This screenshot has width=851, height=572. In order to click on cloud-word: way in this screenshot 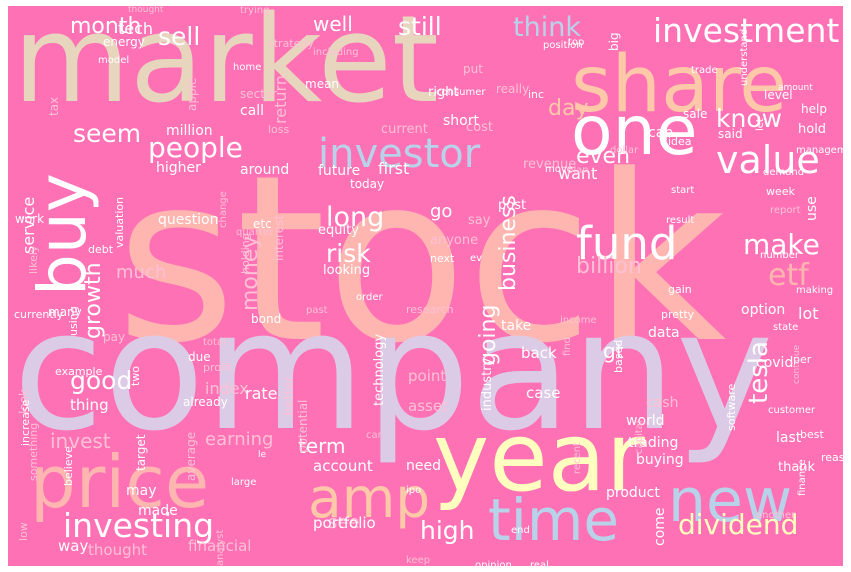, I will do `click(73, 546)`.